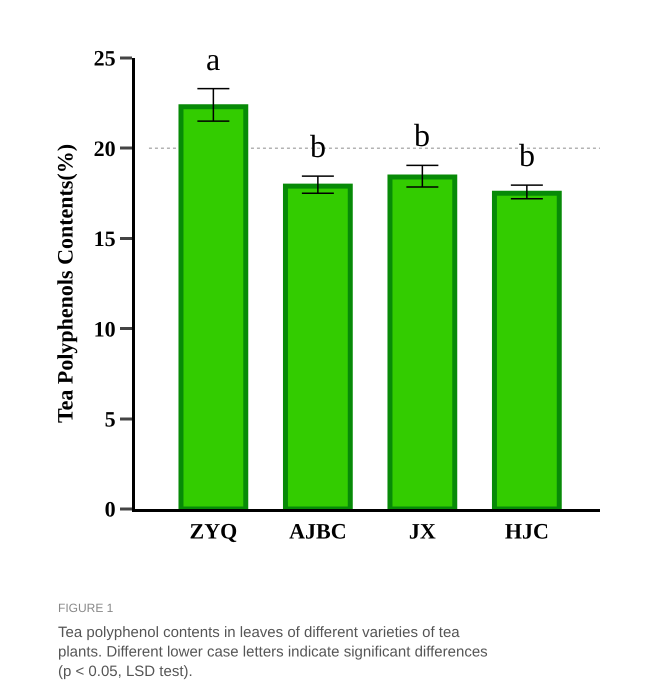 Image resolution: width=655 pixels, height=697 pixels. I want to click on x-tick-label: ZYQ, so click(214, 531).